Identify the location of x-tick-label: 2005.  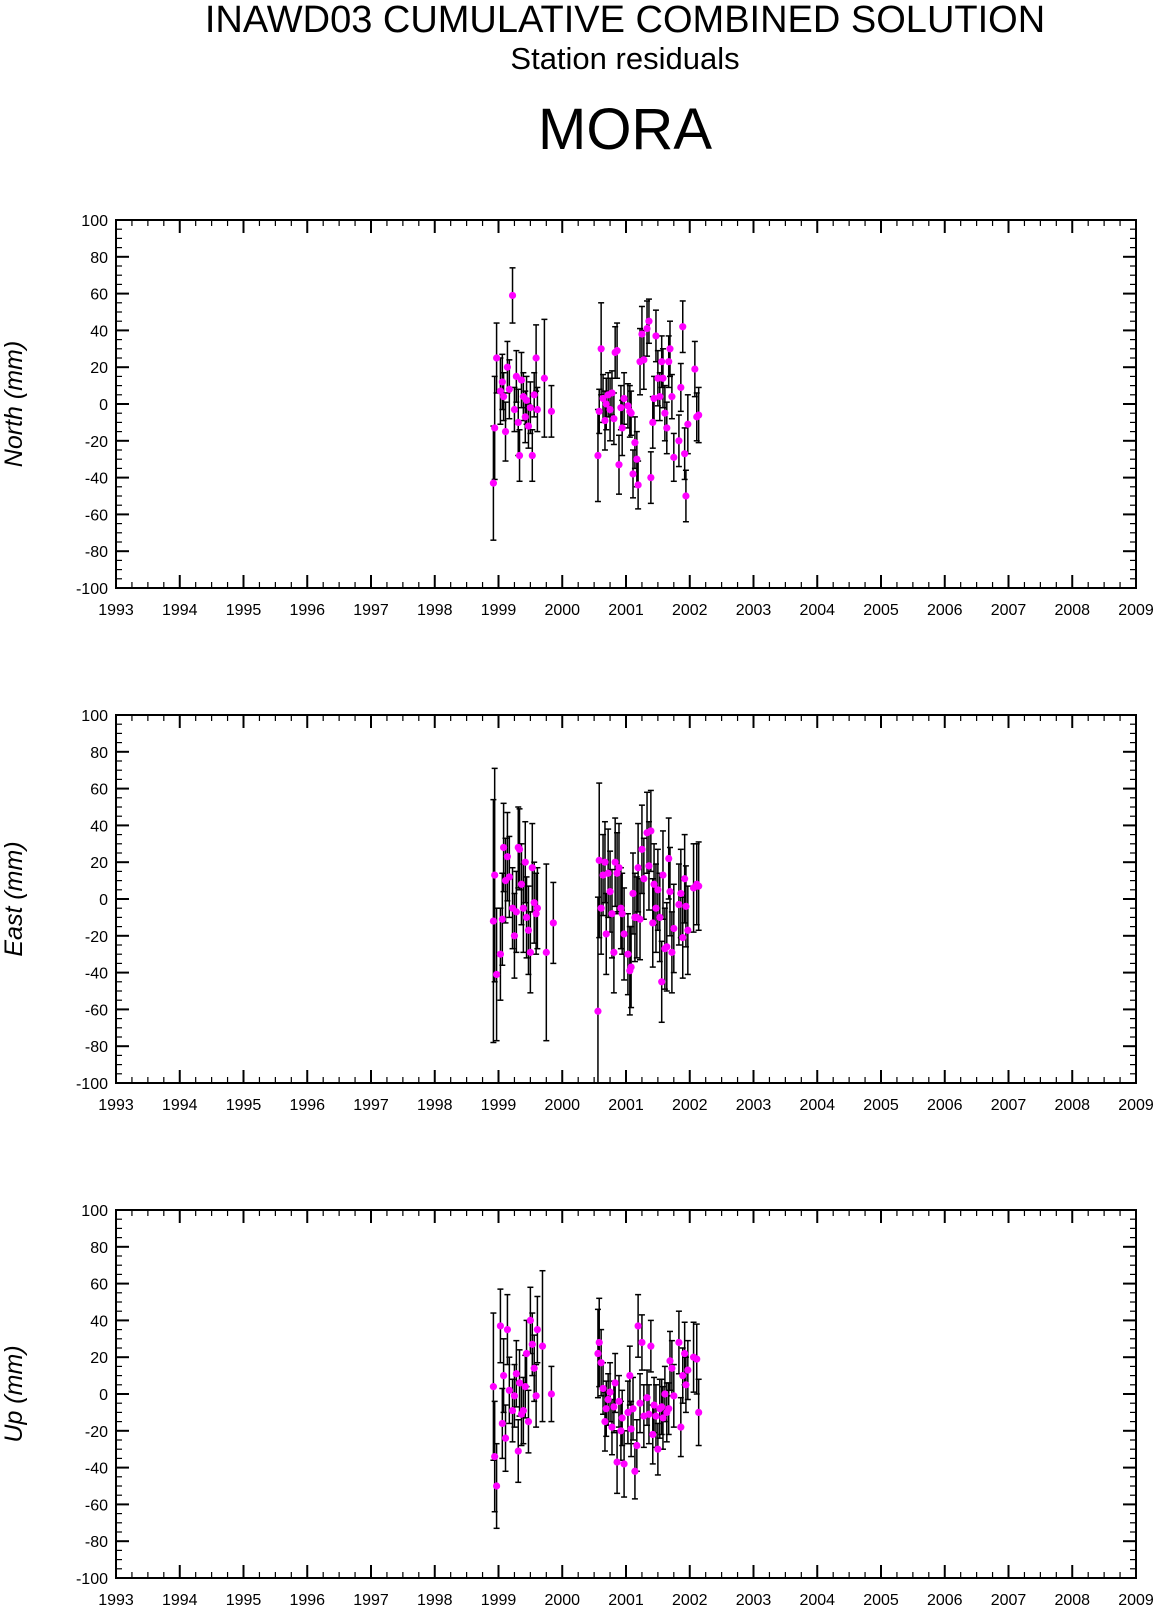
(881, 610).